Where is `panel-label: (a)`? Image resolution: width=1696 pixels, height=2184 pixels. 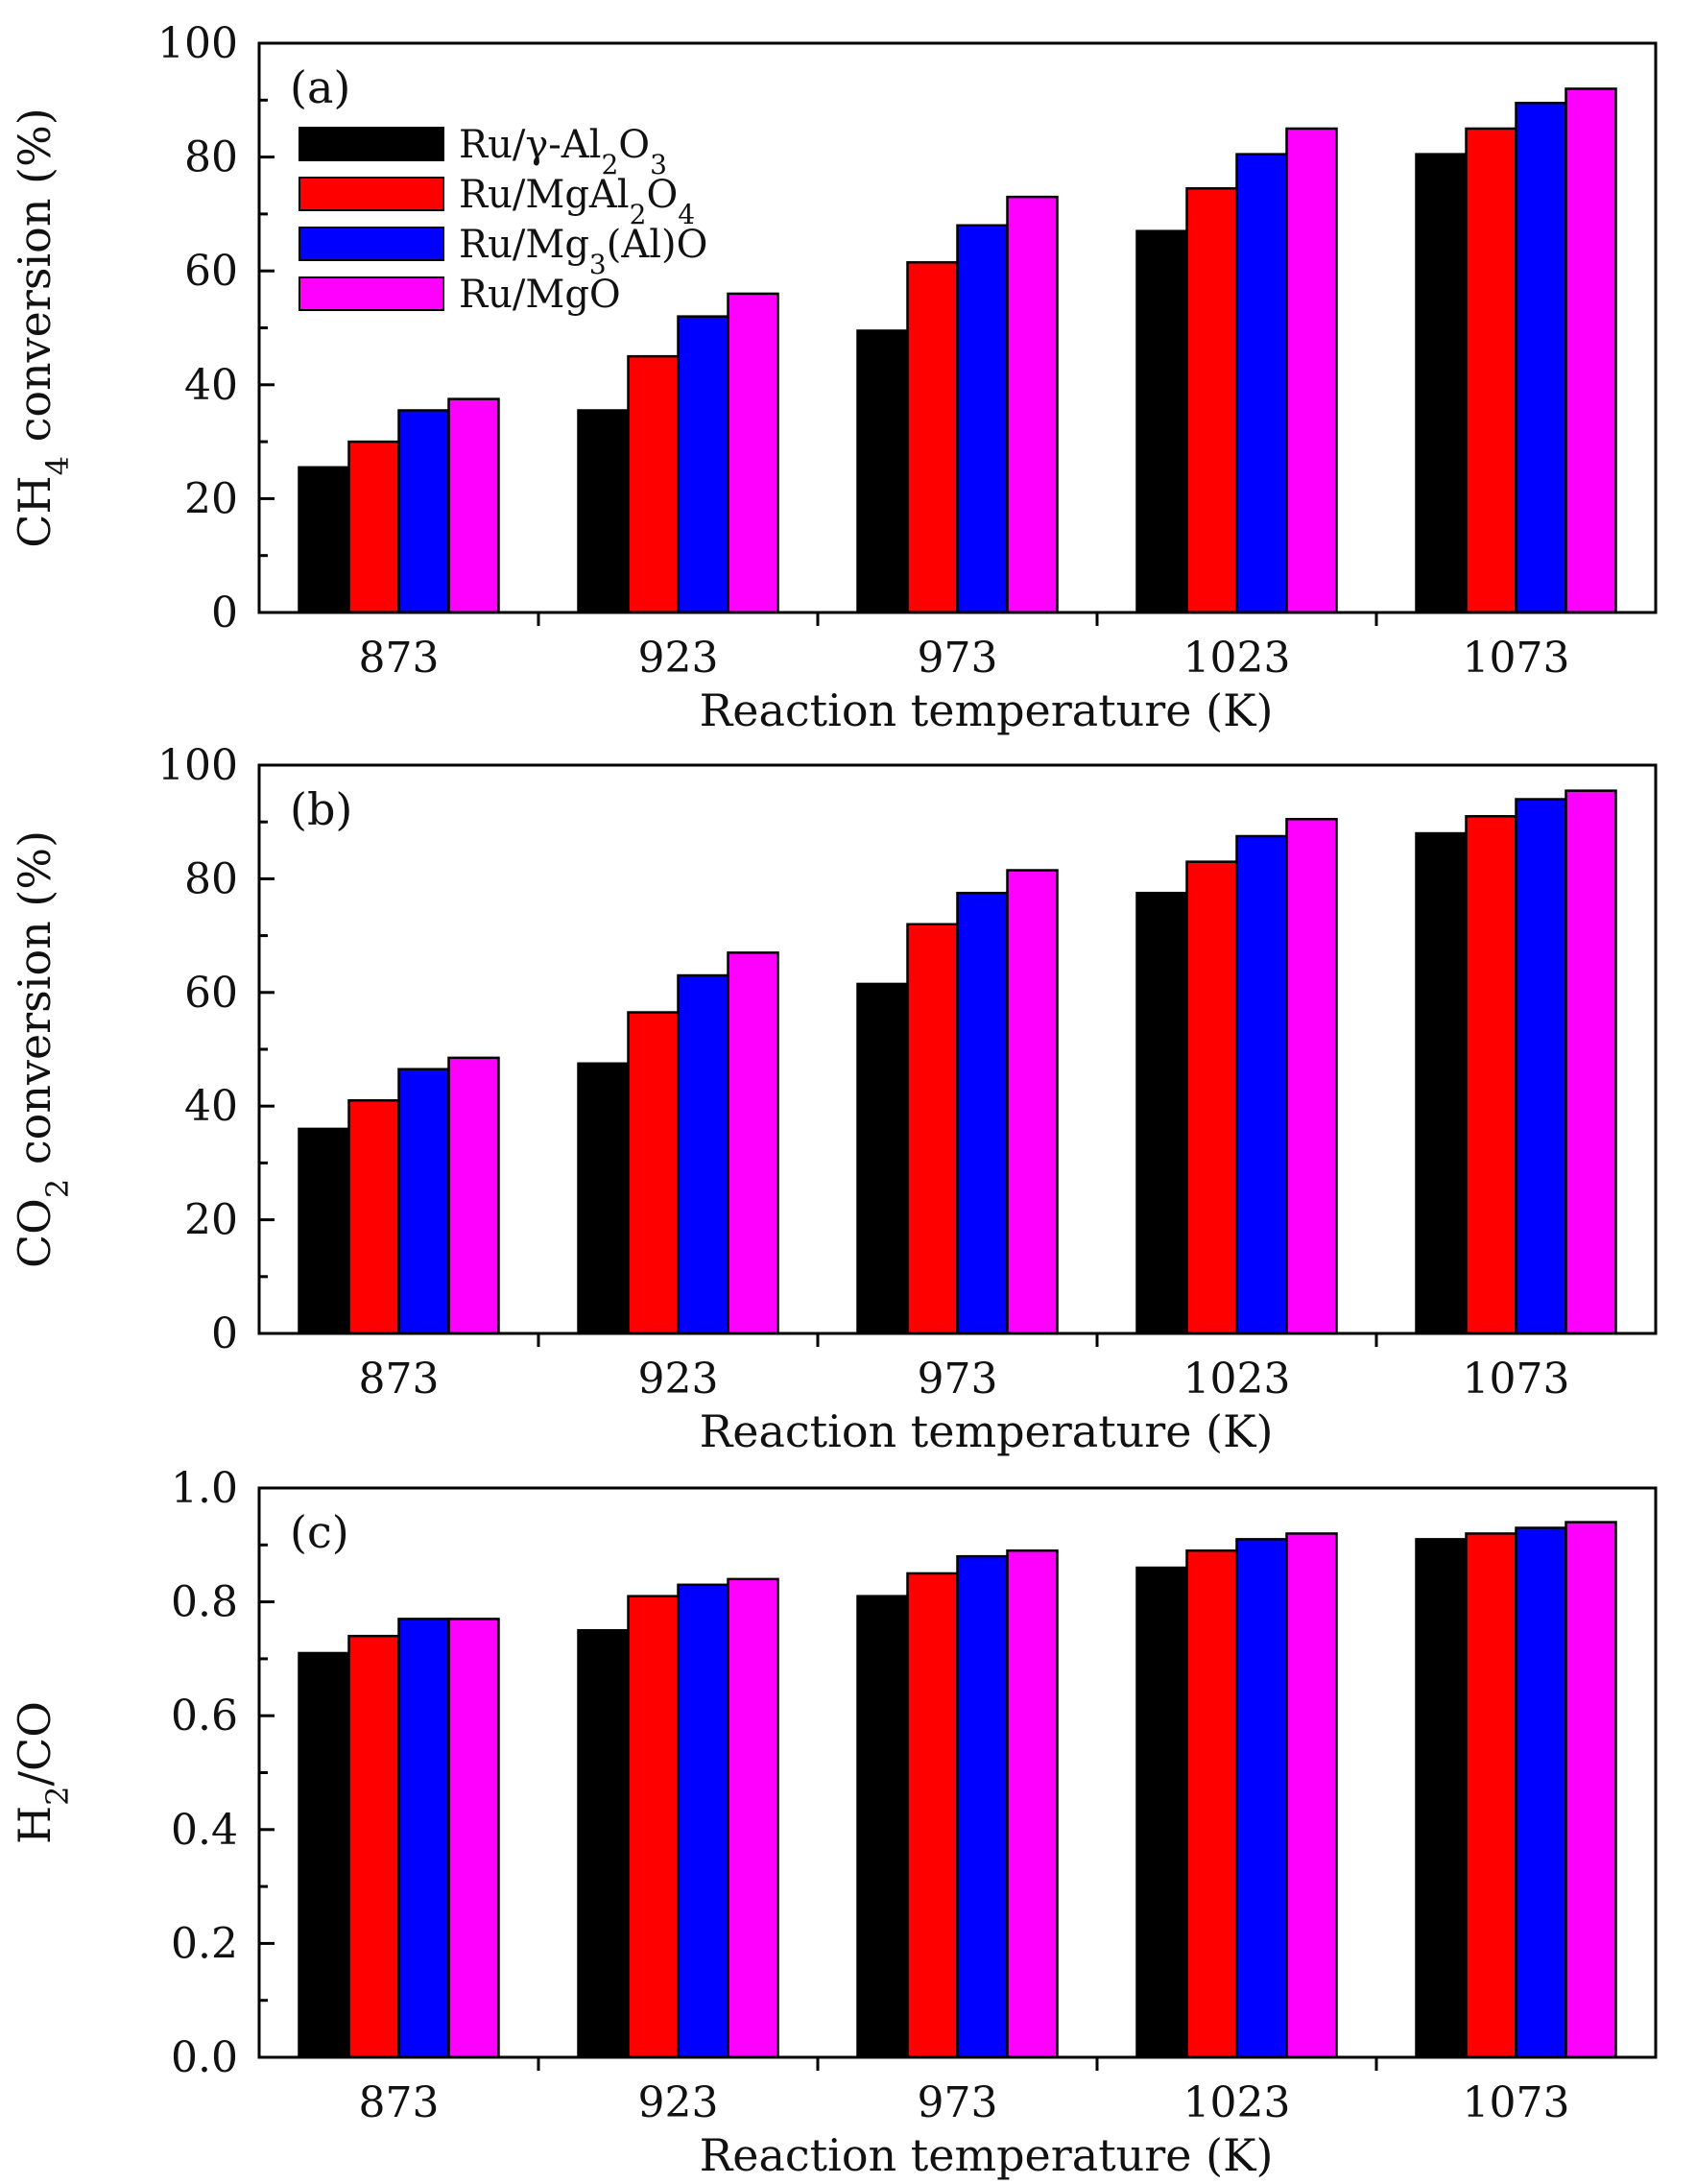 panel-label: (a) is located at coordinates (320, 87).